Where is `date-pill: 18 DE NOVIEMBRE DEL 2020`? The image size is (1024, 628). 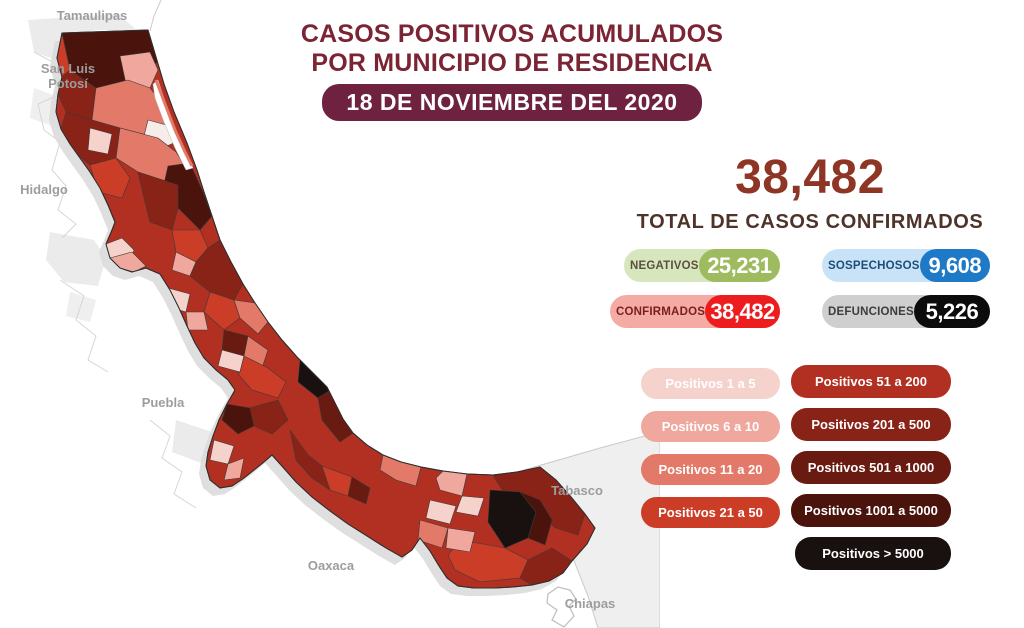
date-pill: 18 DE NOVIEMBRE DEL 2020 is located at coordinates (512, 102).